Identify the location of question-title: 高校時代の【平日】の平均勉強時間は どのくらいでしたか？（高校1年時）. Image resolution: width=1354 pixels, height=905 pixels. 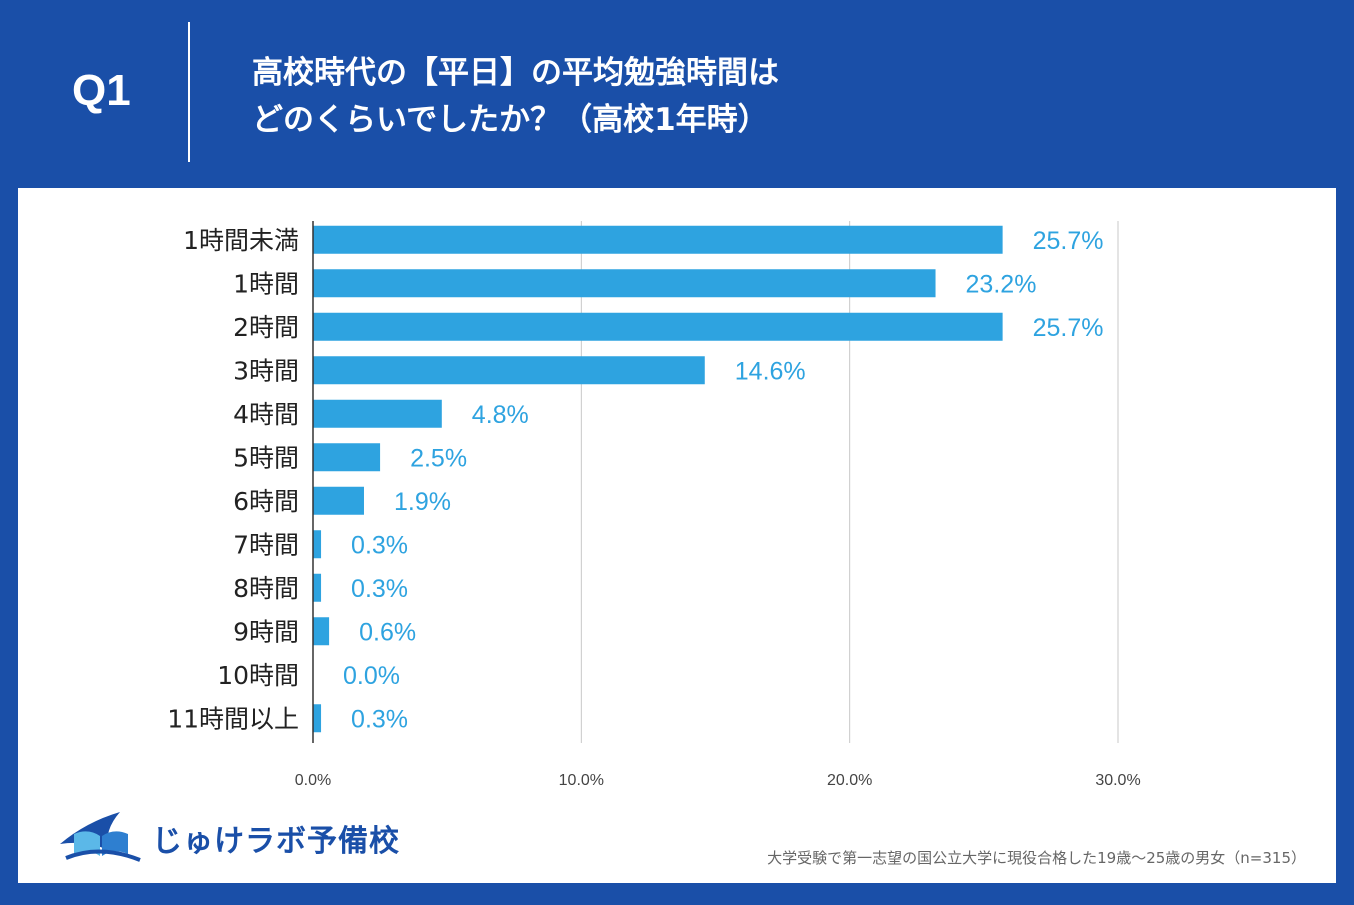
(515, 97).